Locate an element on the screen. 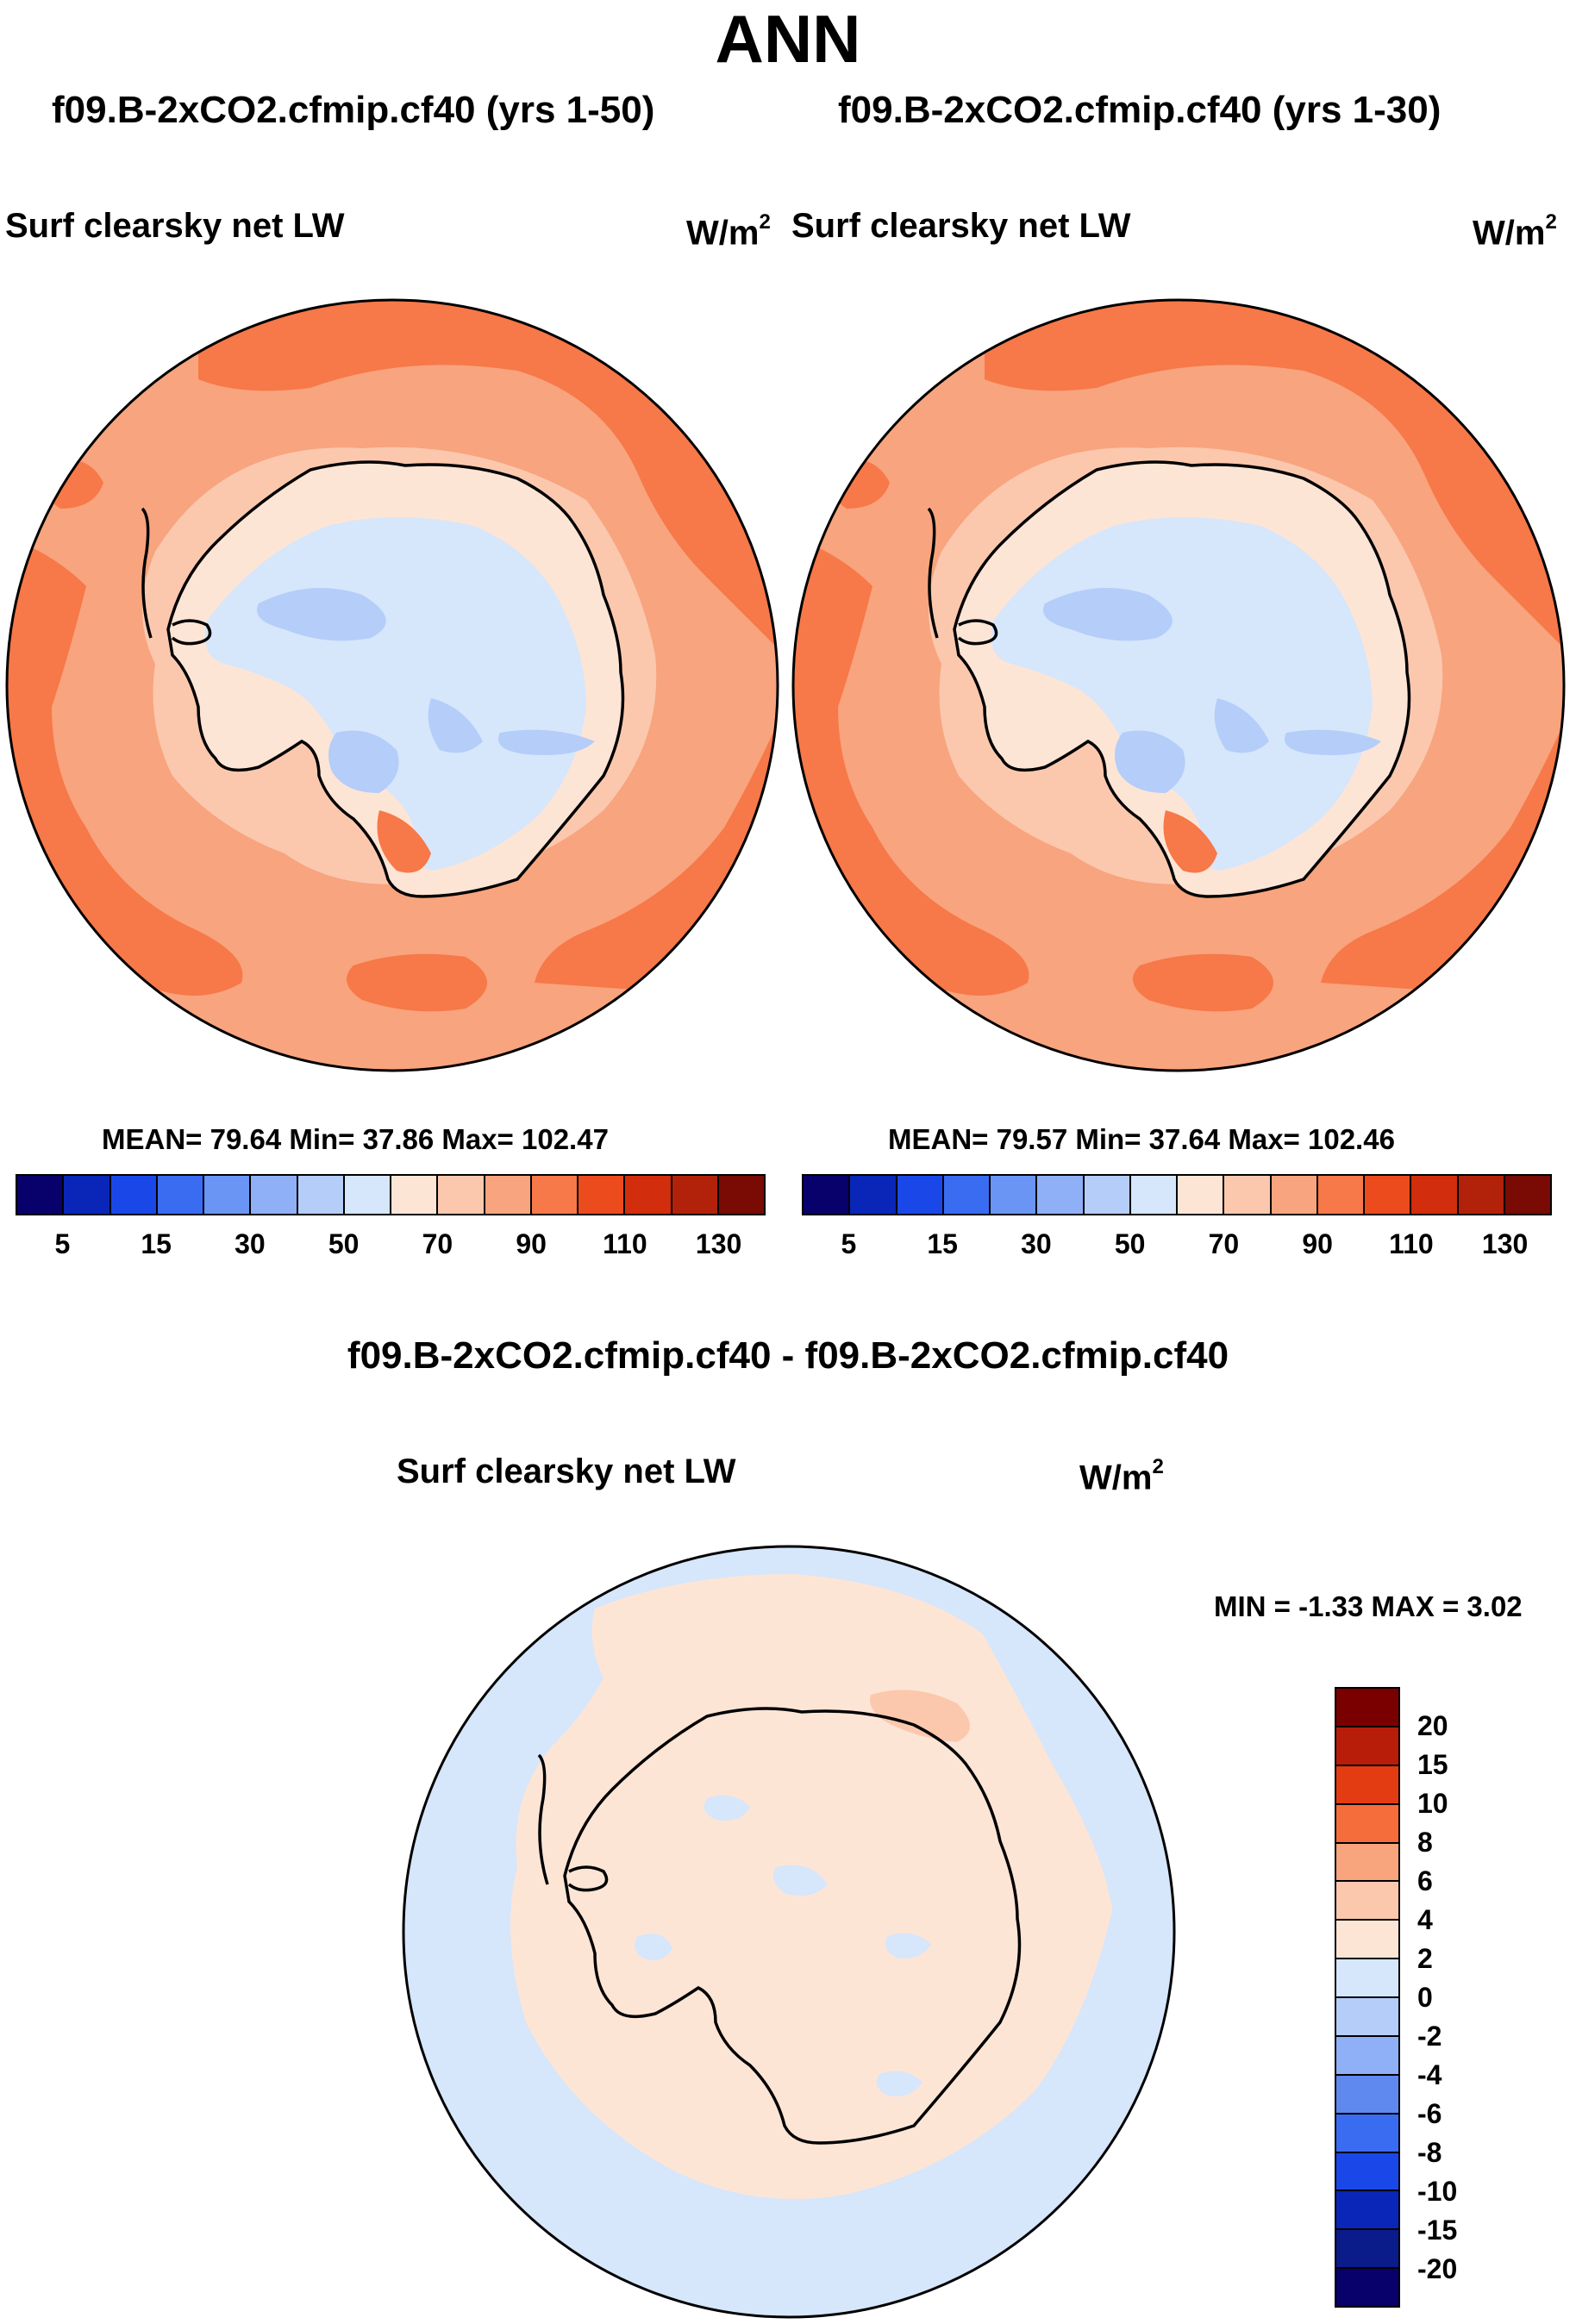  figure-title: ANN is located at coordinates (788, 39).